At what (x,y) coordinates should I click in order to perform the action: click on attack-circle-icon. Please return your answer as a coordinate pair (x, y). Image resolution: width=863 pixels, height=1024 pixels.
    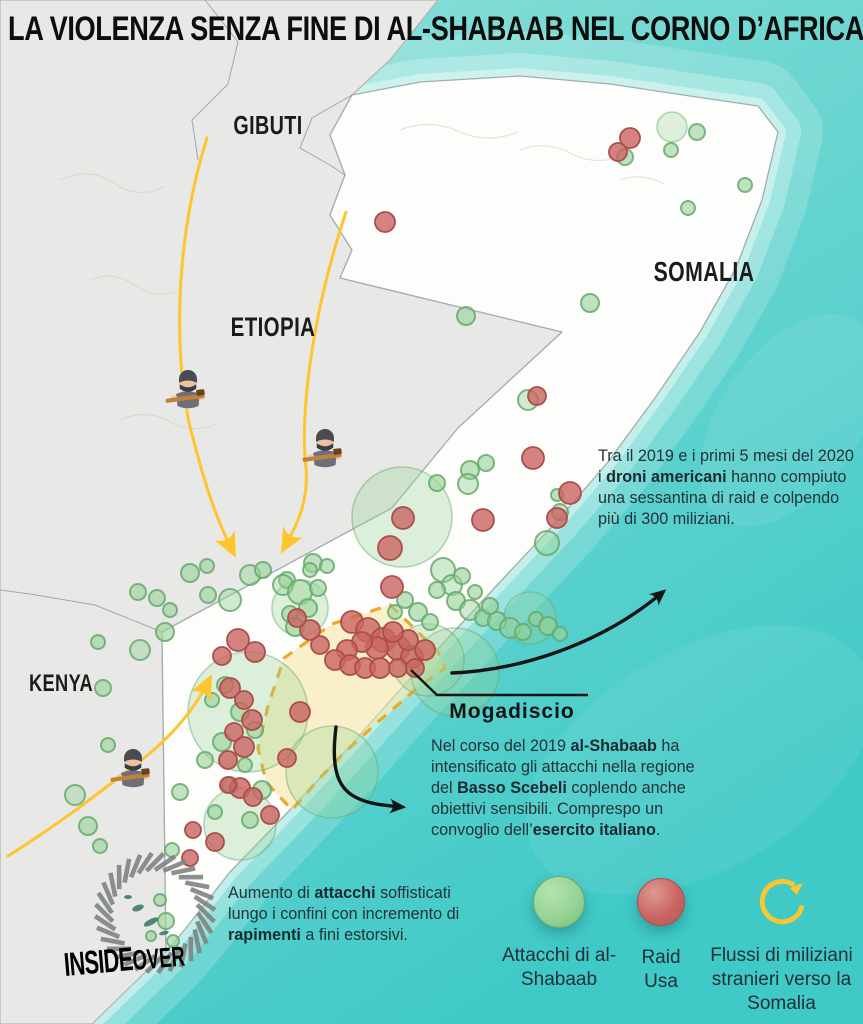
    Looking at the image, I should click on (559, 902).